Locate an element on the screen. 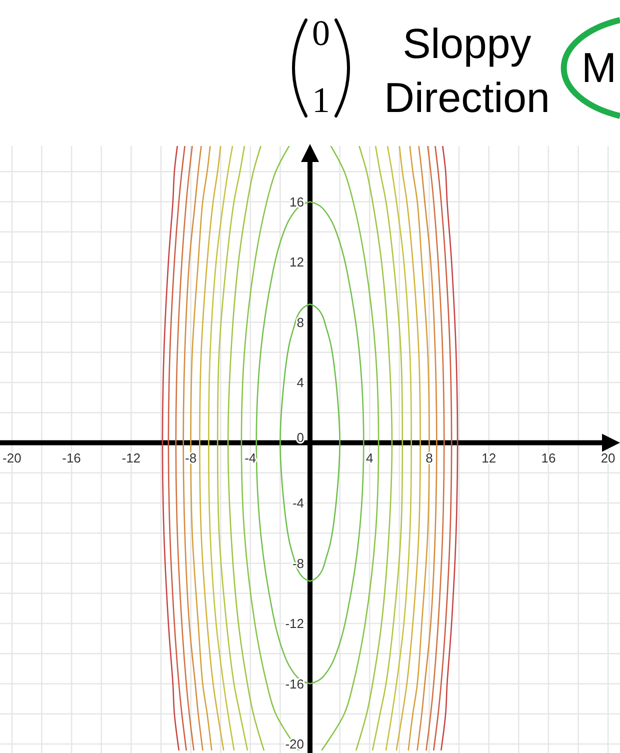 The image size is (620, 753). x-tick-label: 12 is located at coordinates (489, 458).